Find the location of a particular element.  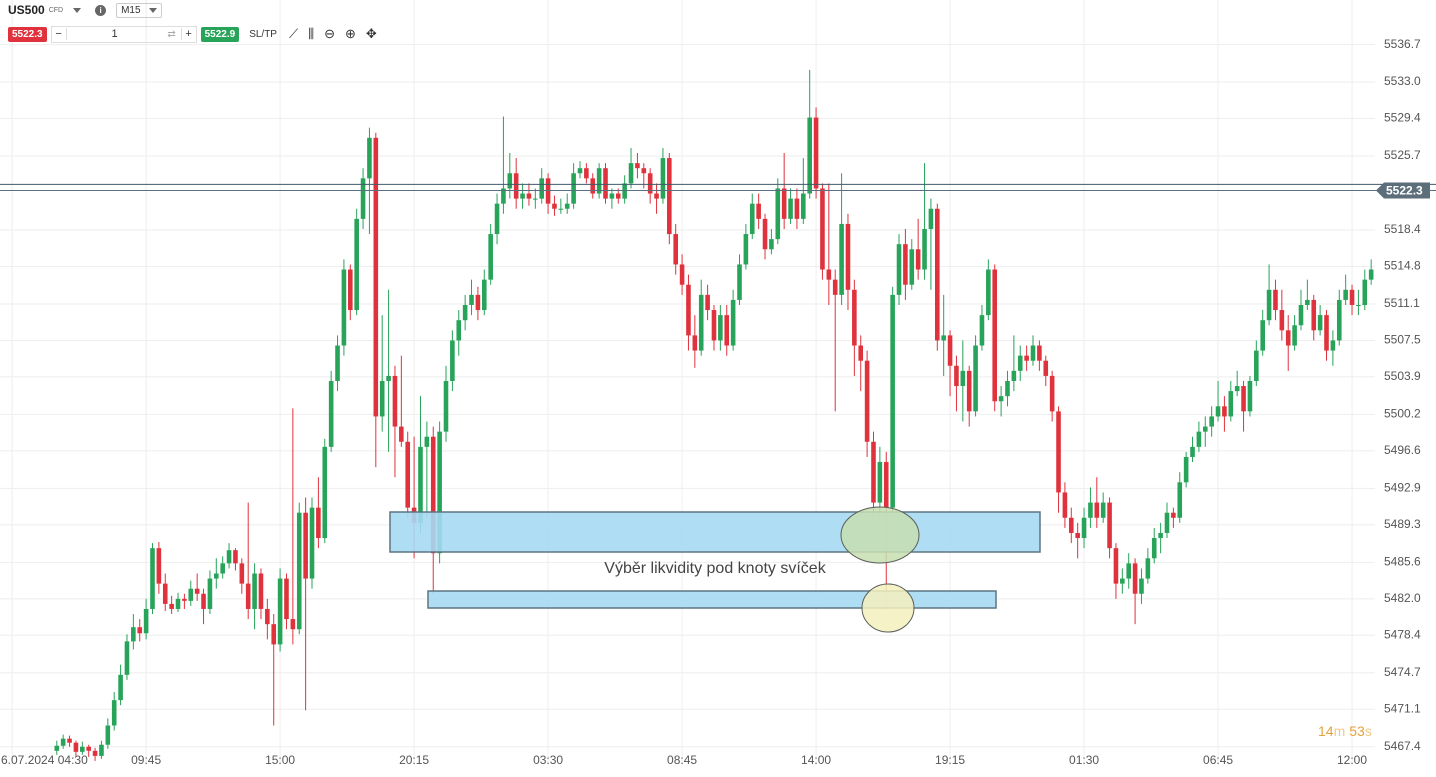

buy-button: 5522.9 is located at coordinates (220, 34).